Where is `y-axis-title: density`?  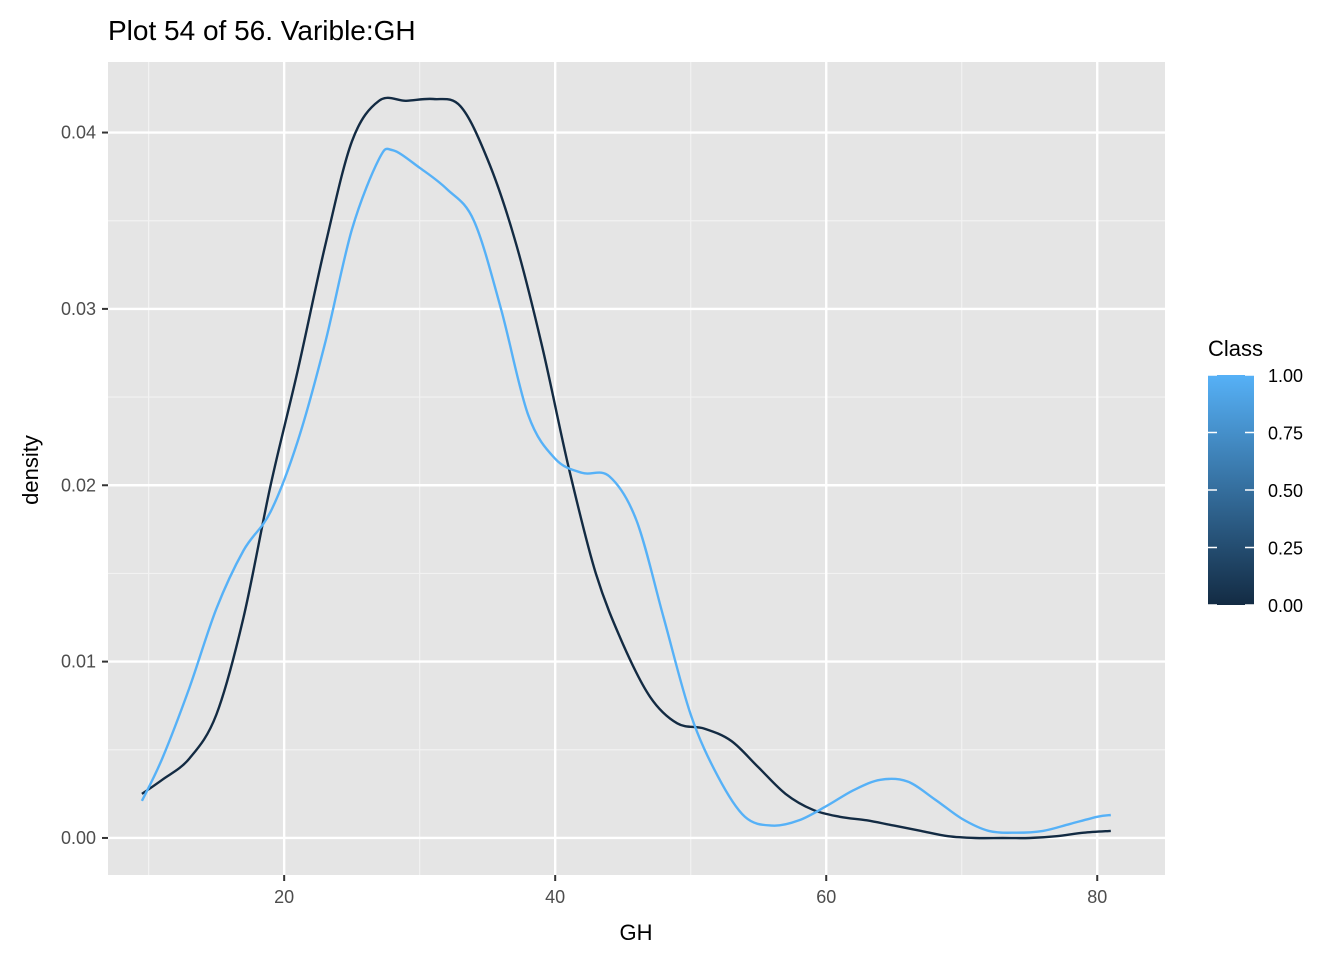 y-axis-title: density is located at coordinates (30, 470).